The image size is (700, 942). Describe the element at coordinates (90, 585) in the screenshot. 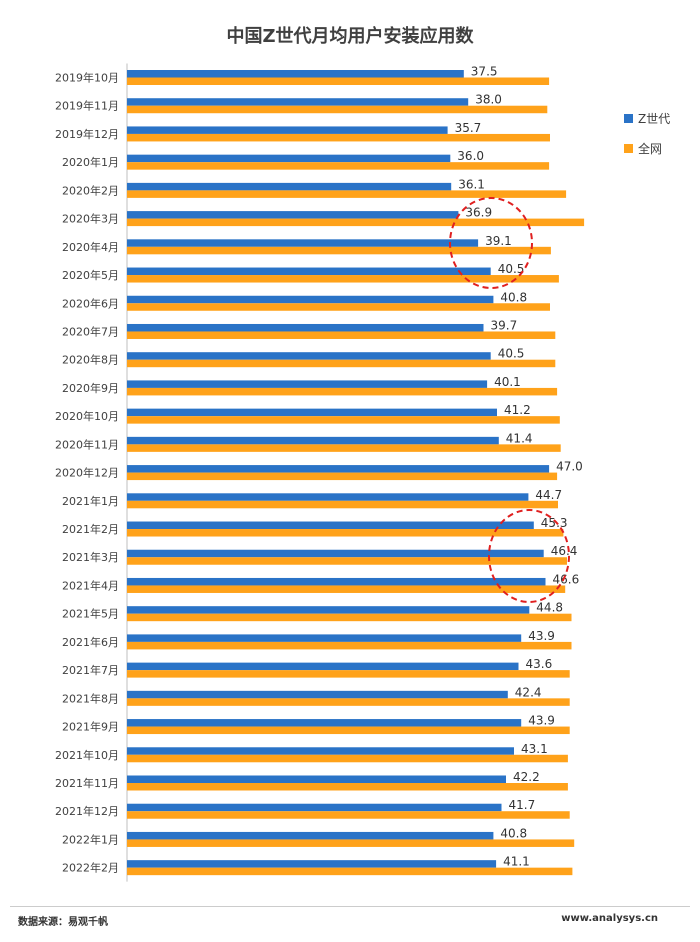

I see `category-tick-label: 2021年4月` at that location.